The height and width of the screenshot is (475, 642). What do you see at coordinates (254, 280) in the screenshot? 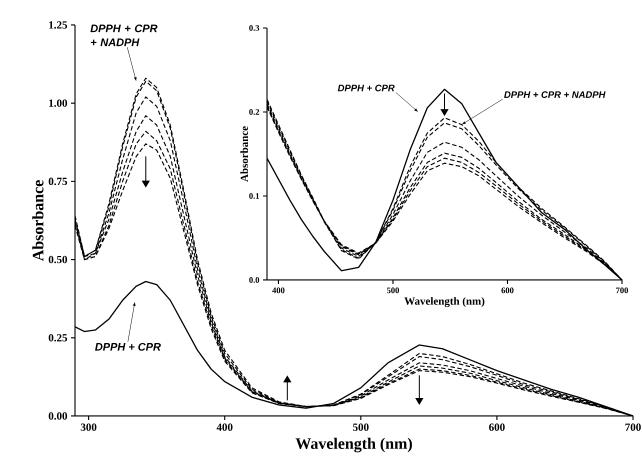
I see `y-tick-label: 0.0` at bounding box center [254, 280].